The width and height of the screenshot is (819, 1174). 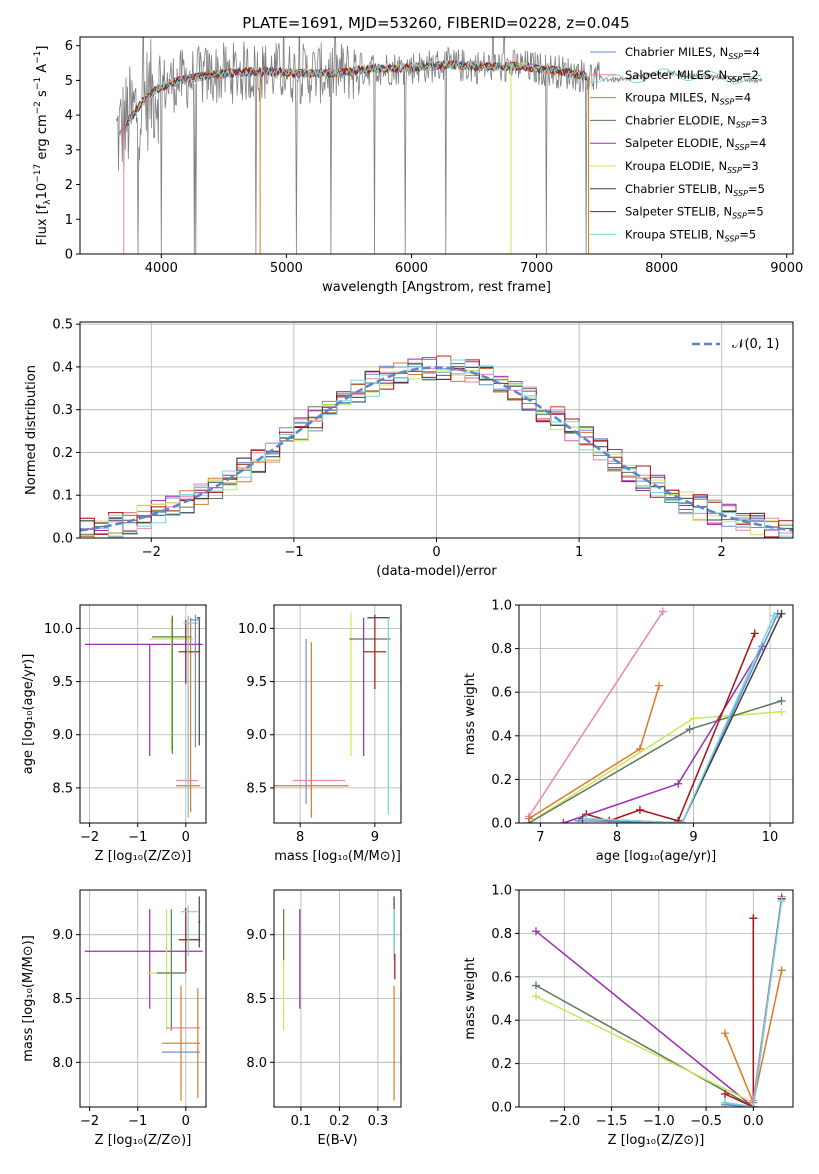 I want to click on y-tick-label: 0.1, so click(x=62, y=496).